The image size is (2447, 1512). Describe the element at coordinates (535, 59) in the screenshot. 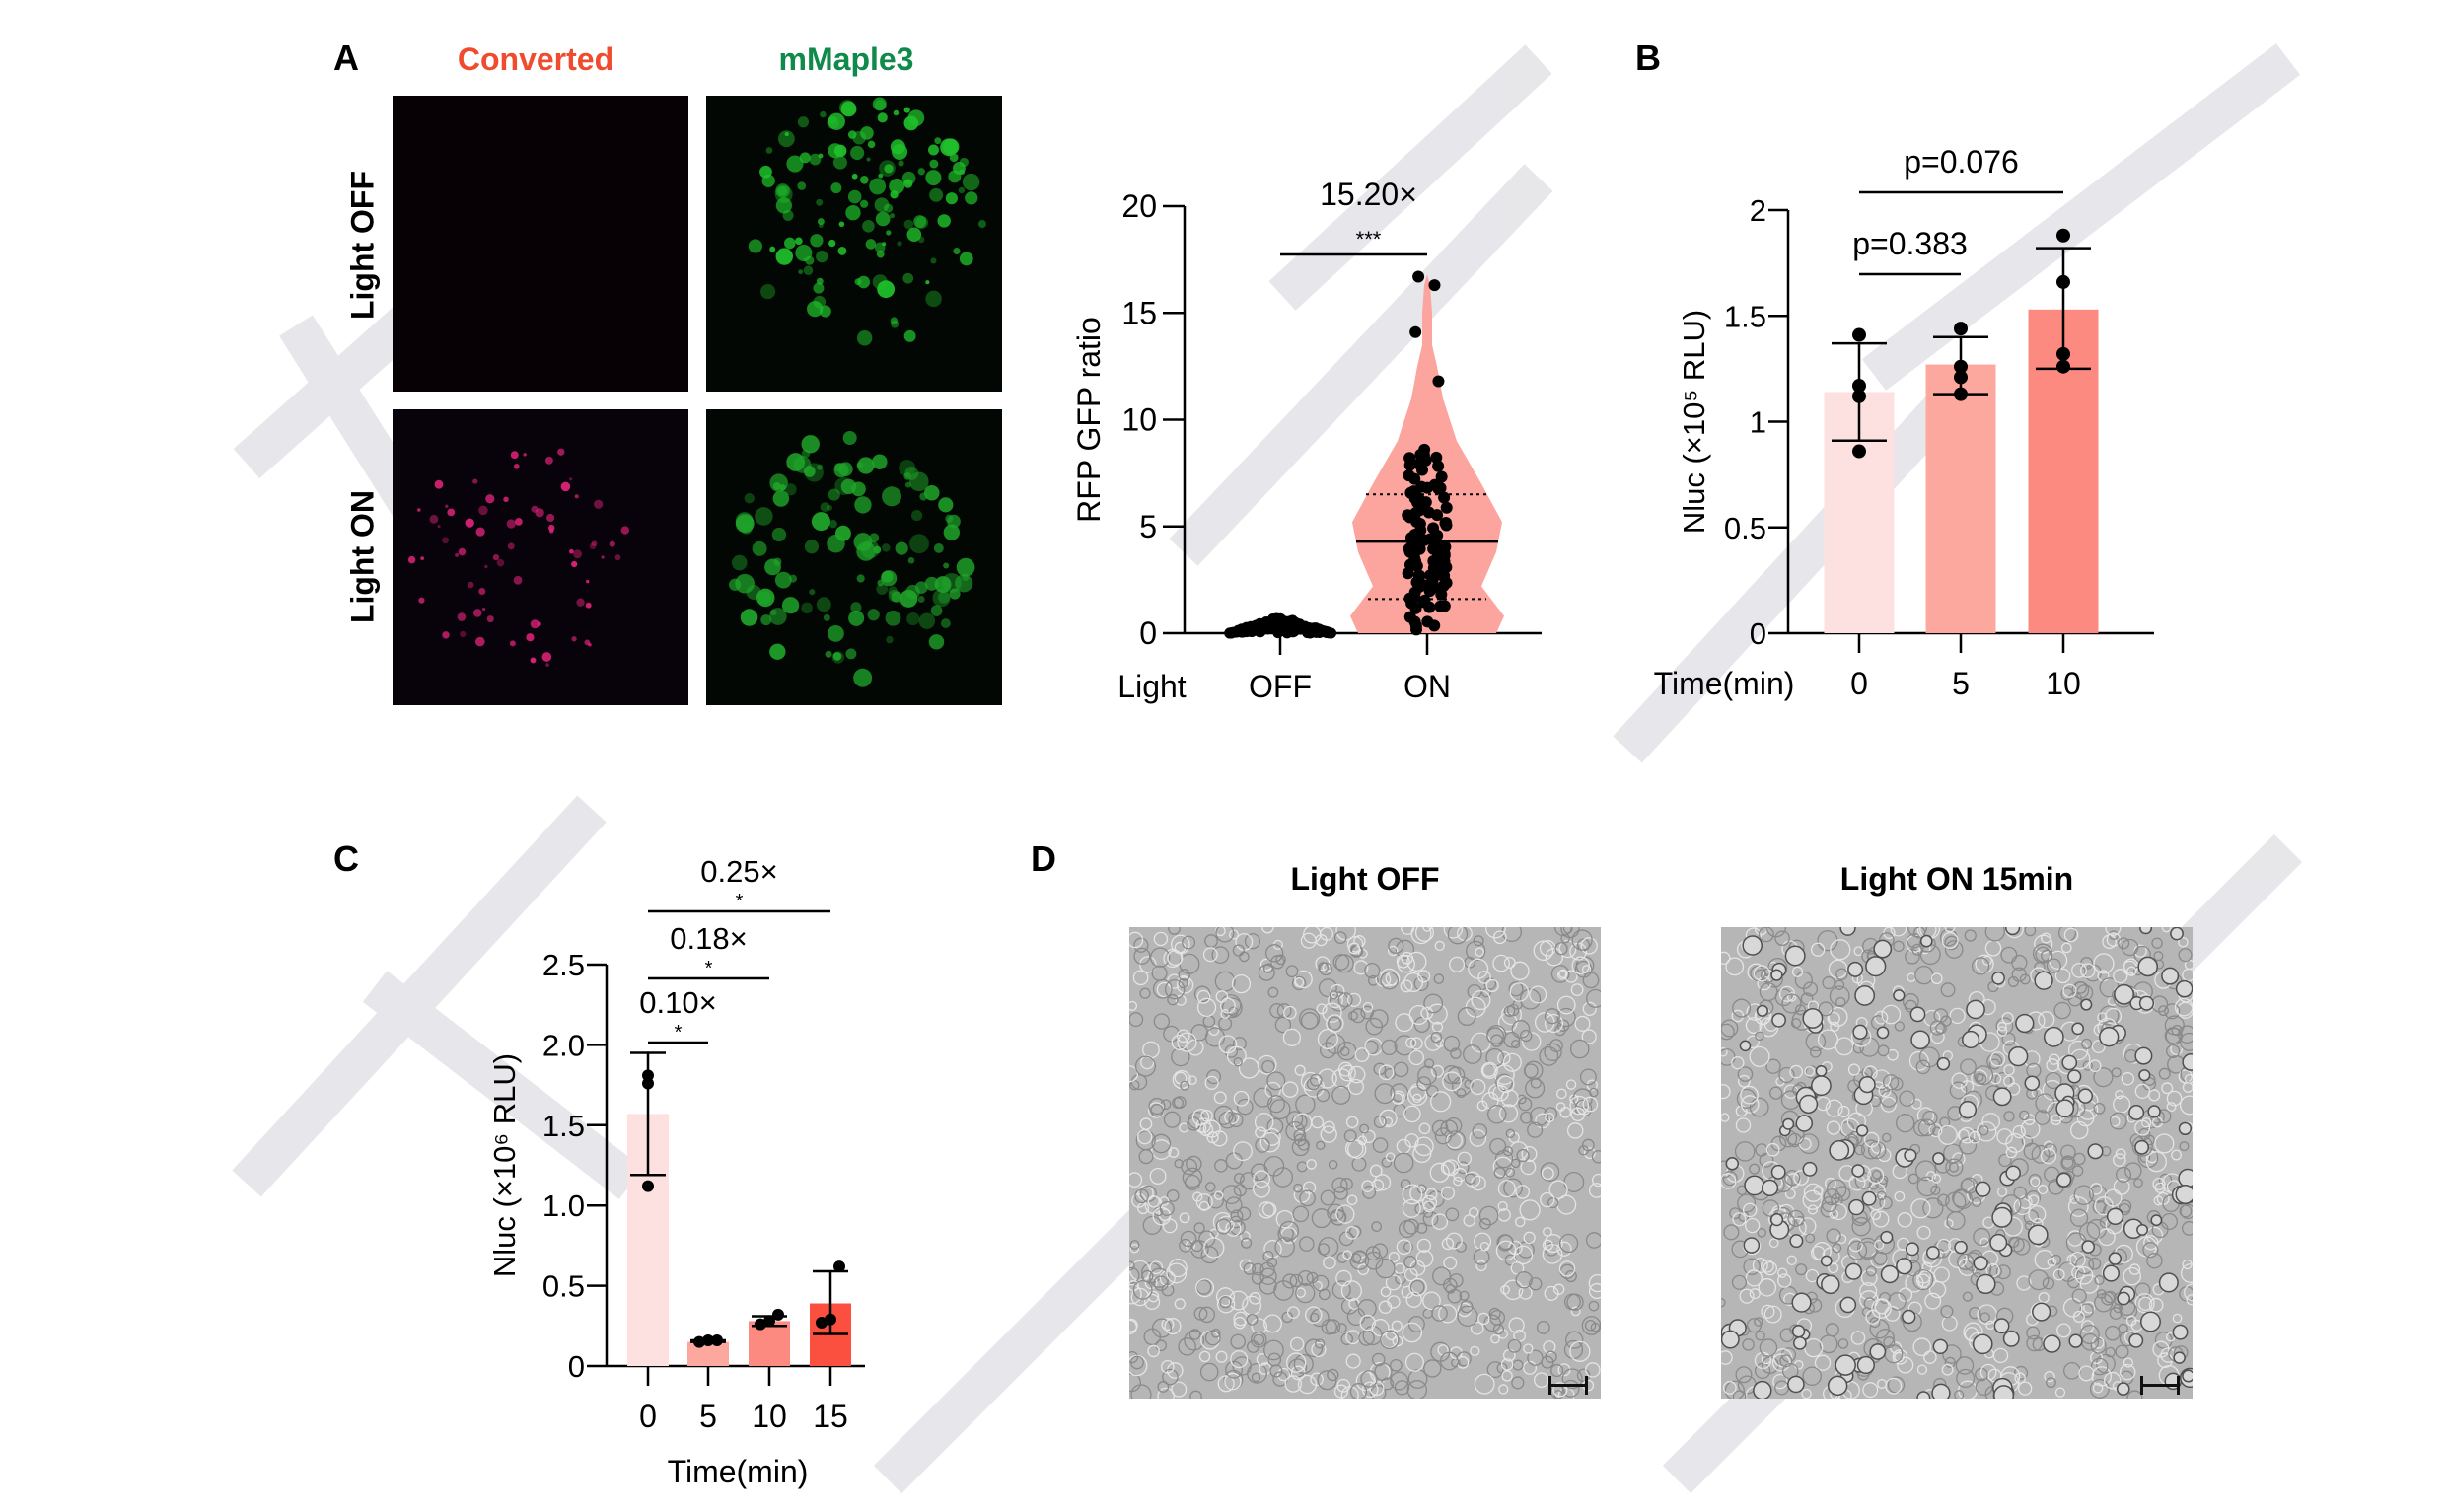

I see `column-header-converted: Converted` at that location.